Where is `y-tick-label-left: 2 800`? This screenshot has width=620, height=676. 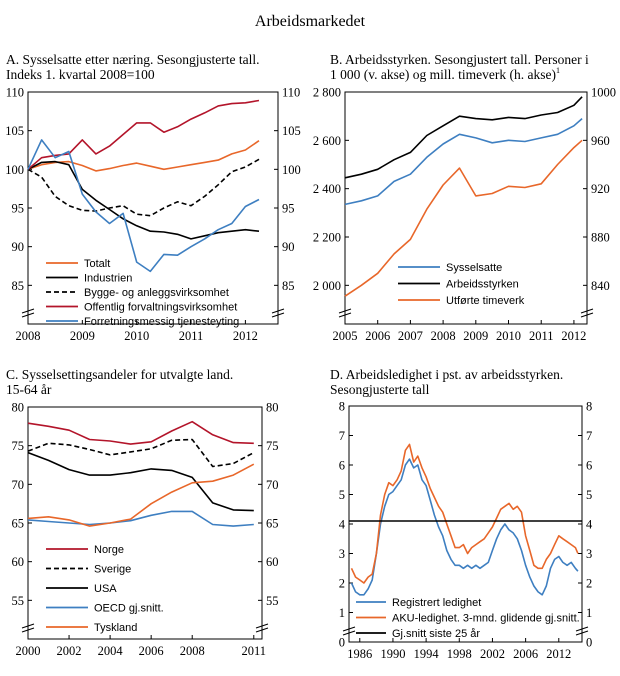
y-tick-label-left: 2 800 is located at coordinates (327, 93).